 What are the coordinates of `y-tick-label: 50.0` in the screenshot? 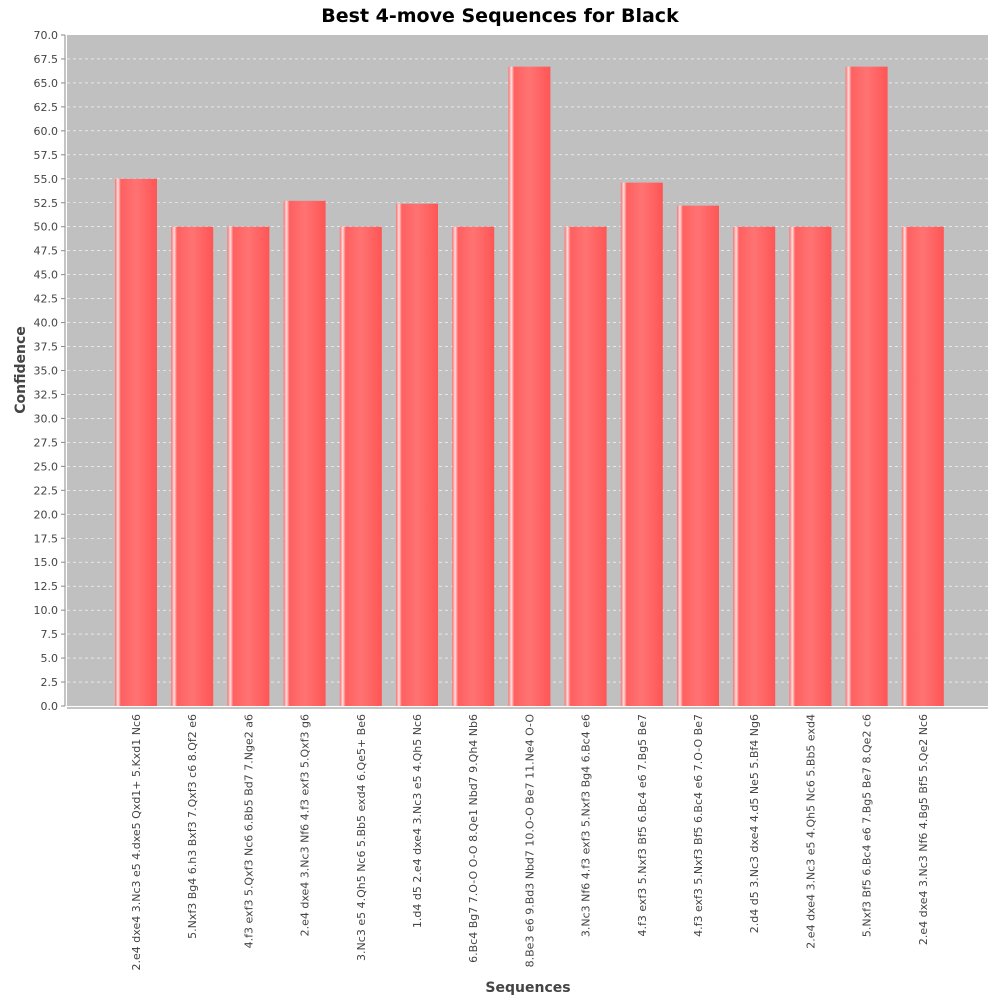 It's located at (46, 227).